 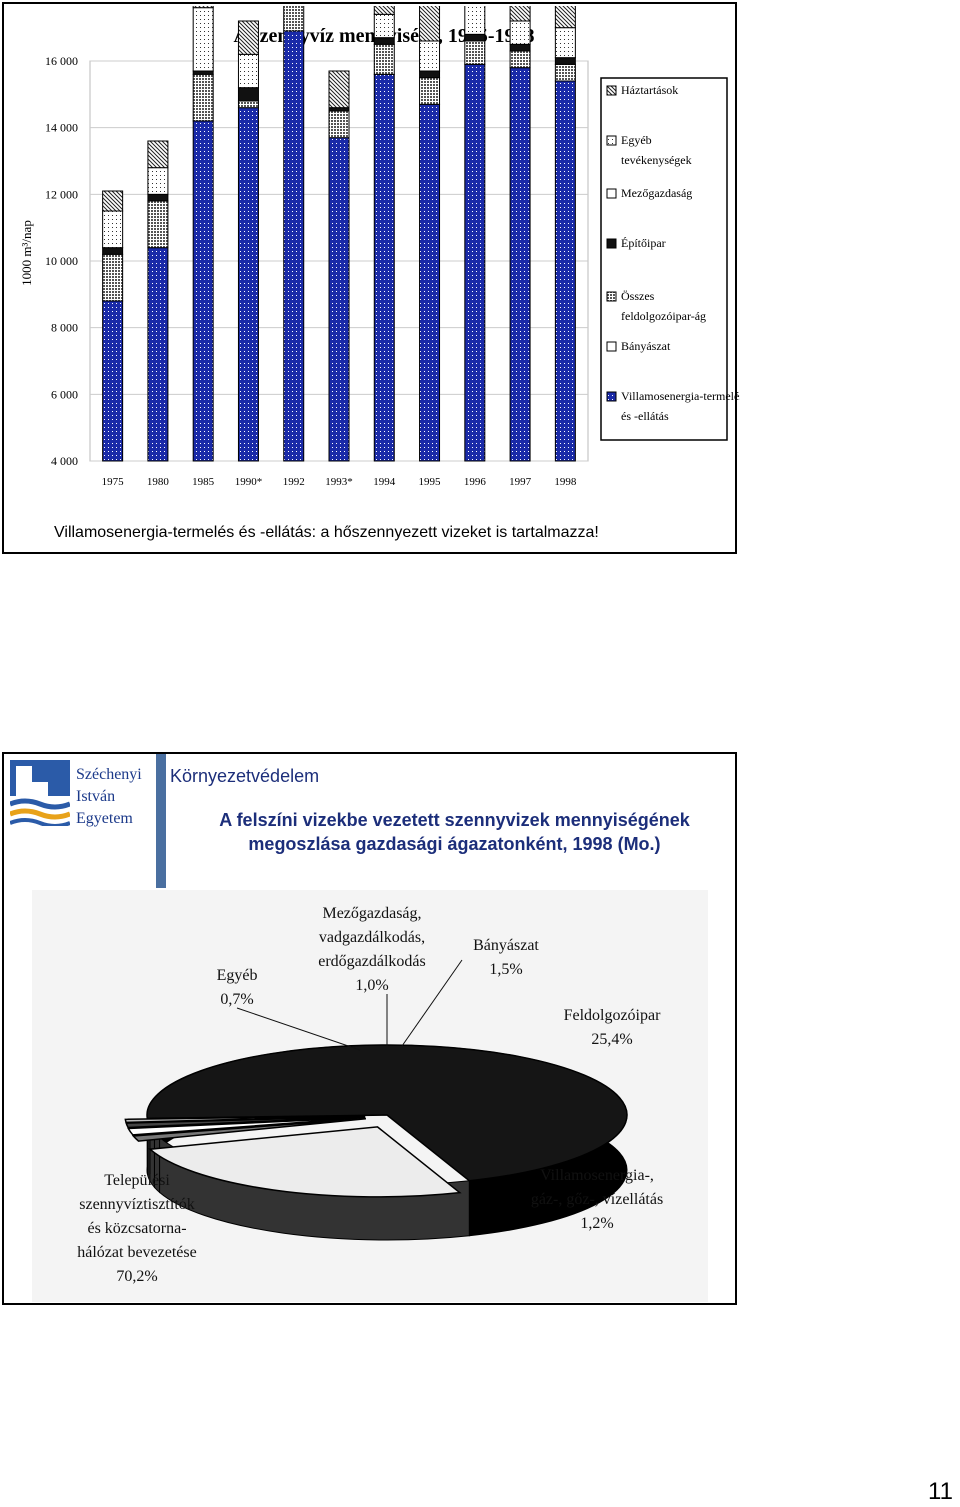 I want to click on pie-label-value: 1,5%, so click(x=505, y=969).